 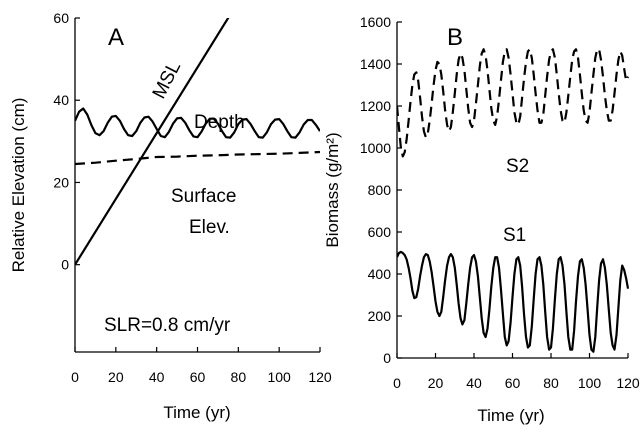 What do you see at coordinates (198, 377) in the screenshot?
I see `panel-a-x-tick-label: 60` at bounding box center [198, 377].